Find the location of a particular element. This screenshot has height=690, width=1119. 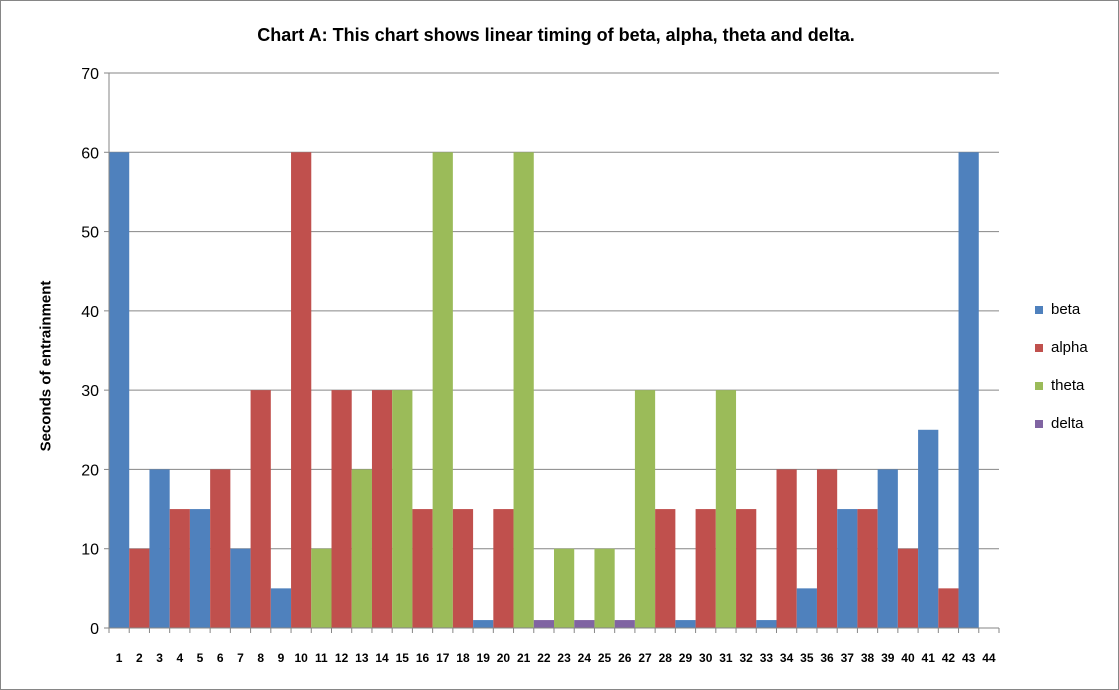

x-tick-label: 43 is located at coordinates (969, 658).